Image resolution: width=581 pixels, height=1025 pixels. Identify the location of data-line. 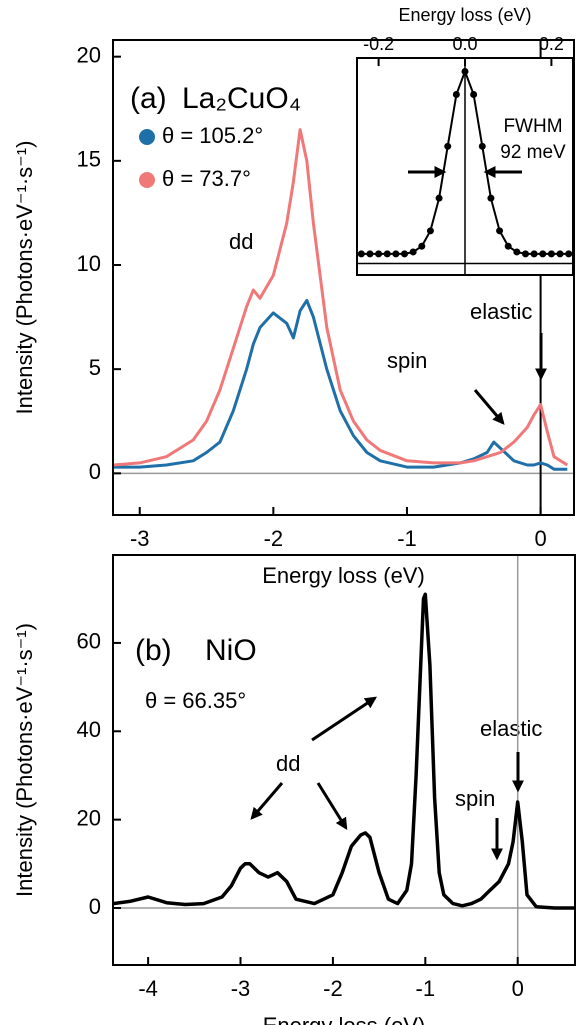
(340, 384).